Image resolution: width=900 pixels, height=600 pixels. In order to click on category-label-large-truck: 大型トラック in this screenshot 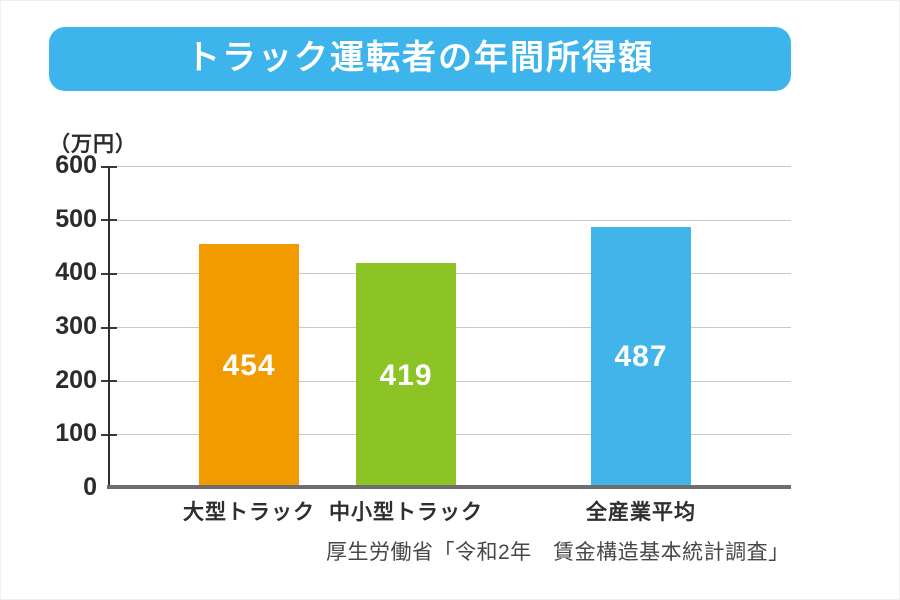, I will do `click(249, 512)`.